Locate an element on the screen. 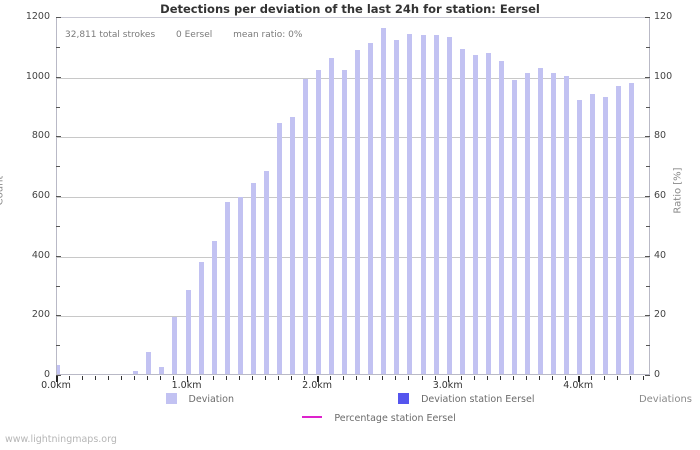 The width and height of the screenshot is (700, 450). legend-item-percentage-station: Percentage station Eersel is located at coordinates (379, 418).